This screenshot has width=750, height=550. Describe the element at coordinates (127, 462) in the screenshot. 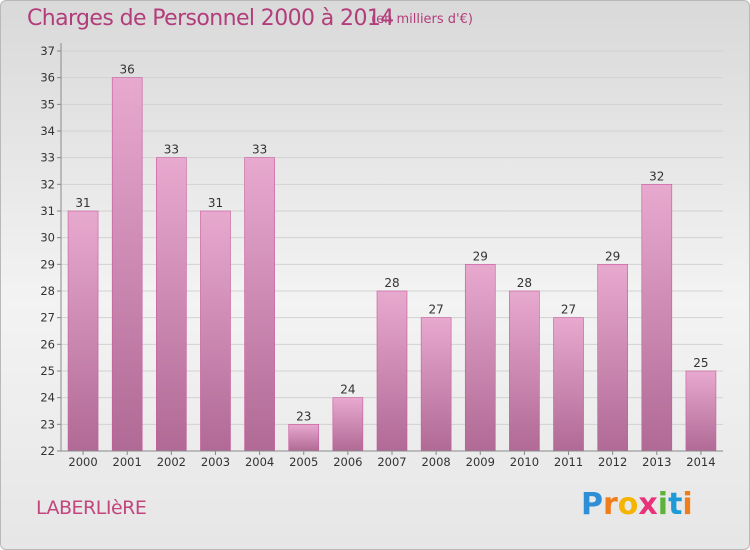

I see `x-tick-label: 2001` at that location.